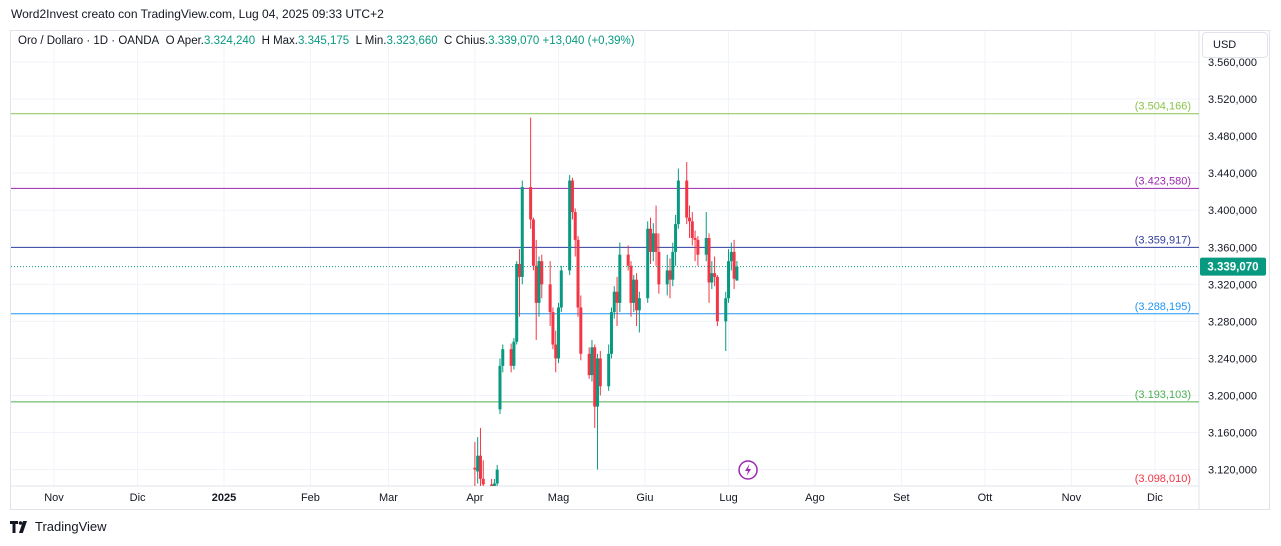  What do you see at coordinates (1232, 396) in the screenshot?
I see `y-tick-label: 3.200,000` at bounding box center [1232, 396].